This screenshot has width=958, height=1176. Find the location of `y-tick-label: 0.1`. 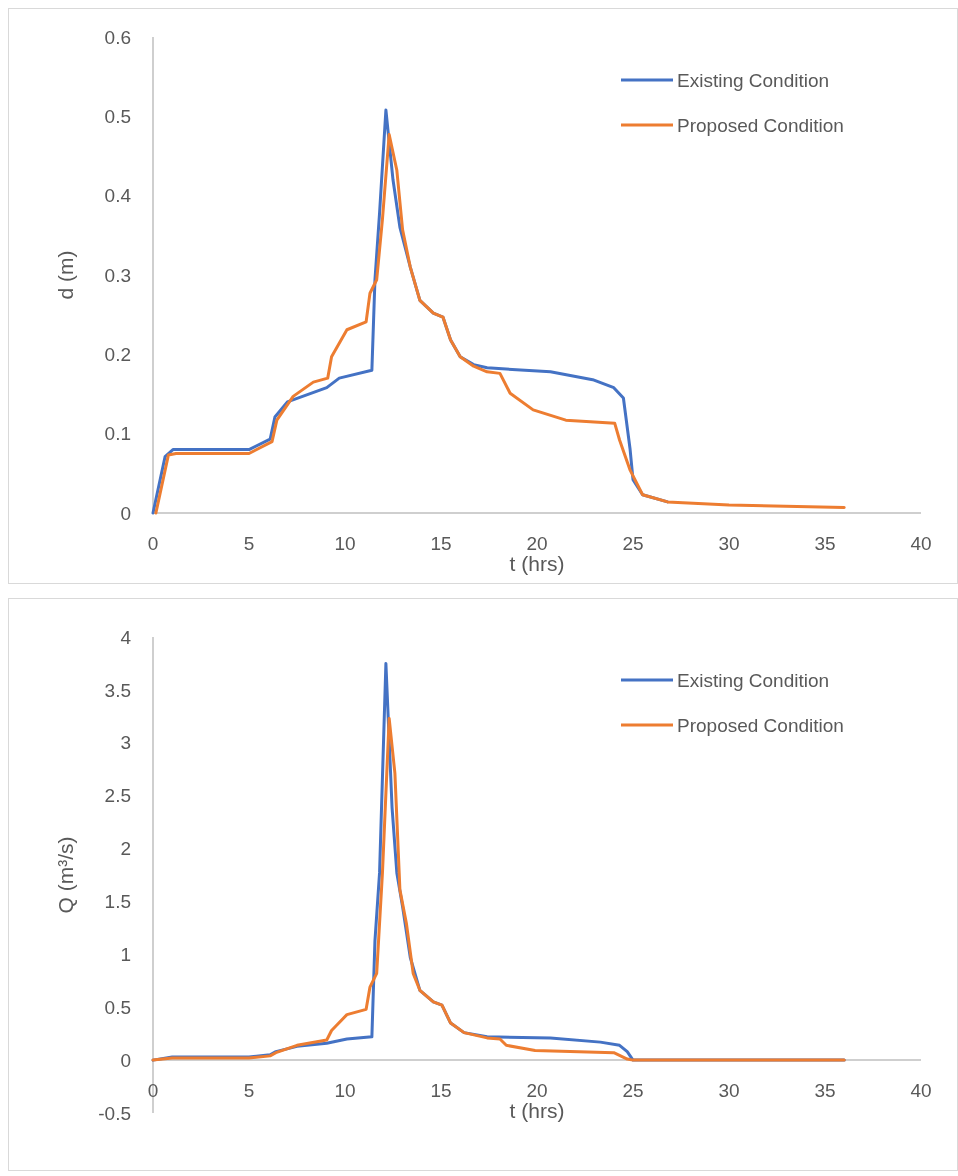

y-tick-label: 0.1 is located at coordinates (117, 434).